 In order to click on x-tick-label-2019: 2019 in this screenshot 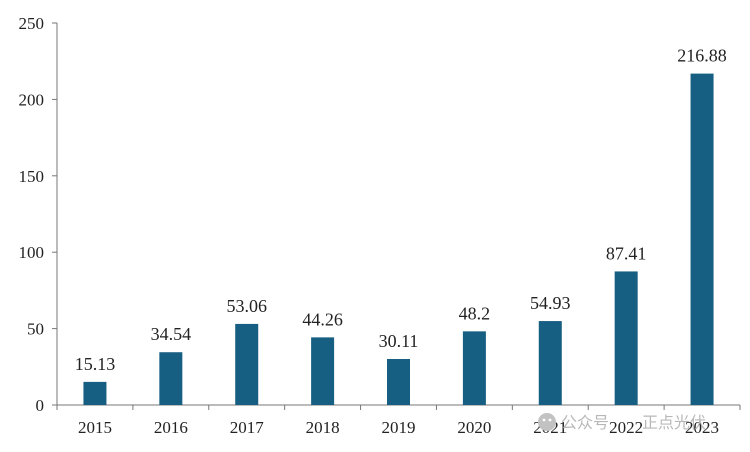, I will do `click(399, 427)`.